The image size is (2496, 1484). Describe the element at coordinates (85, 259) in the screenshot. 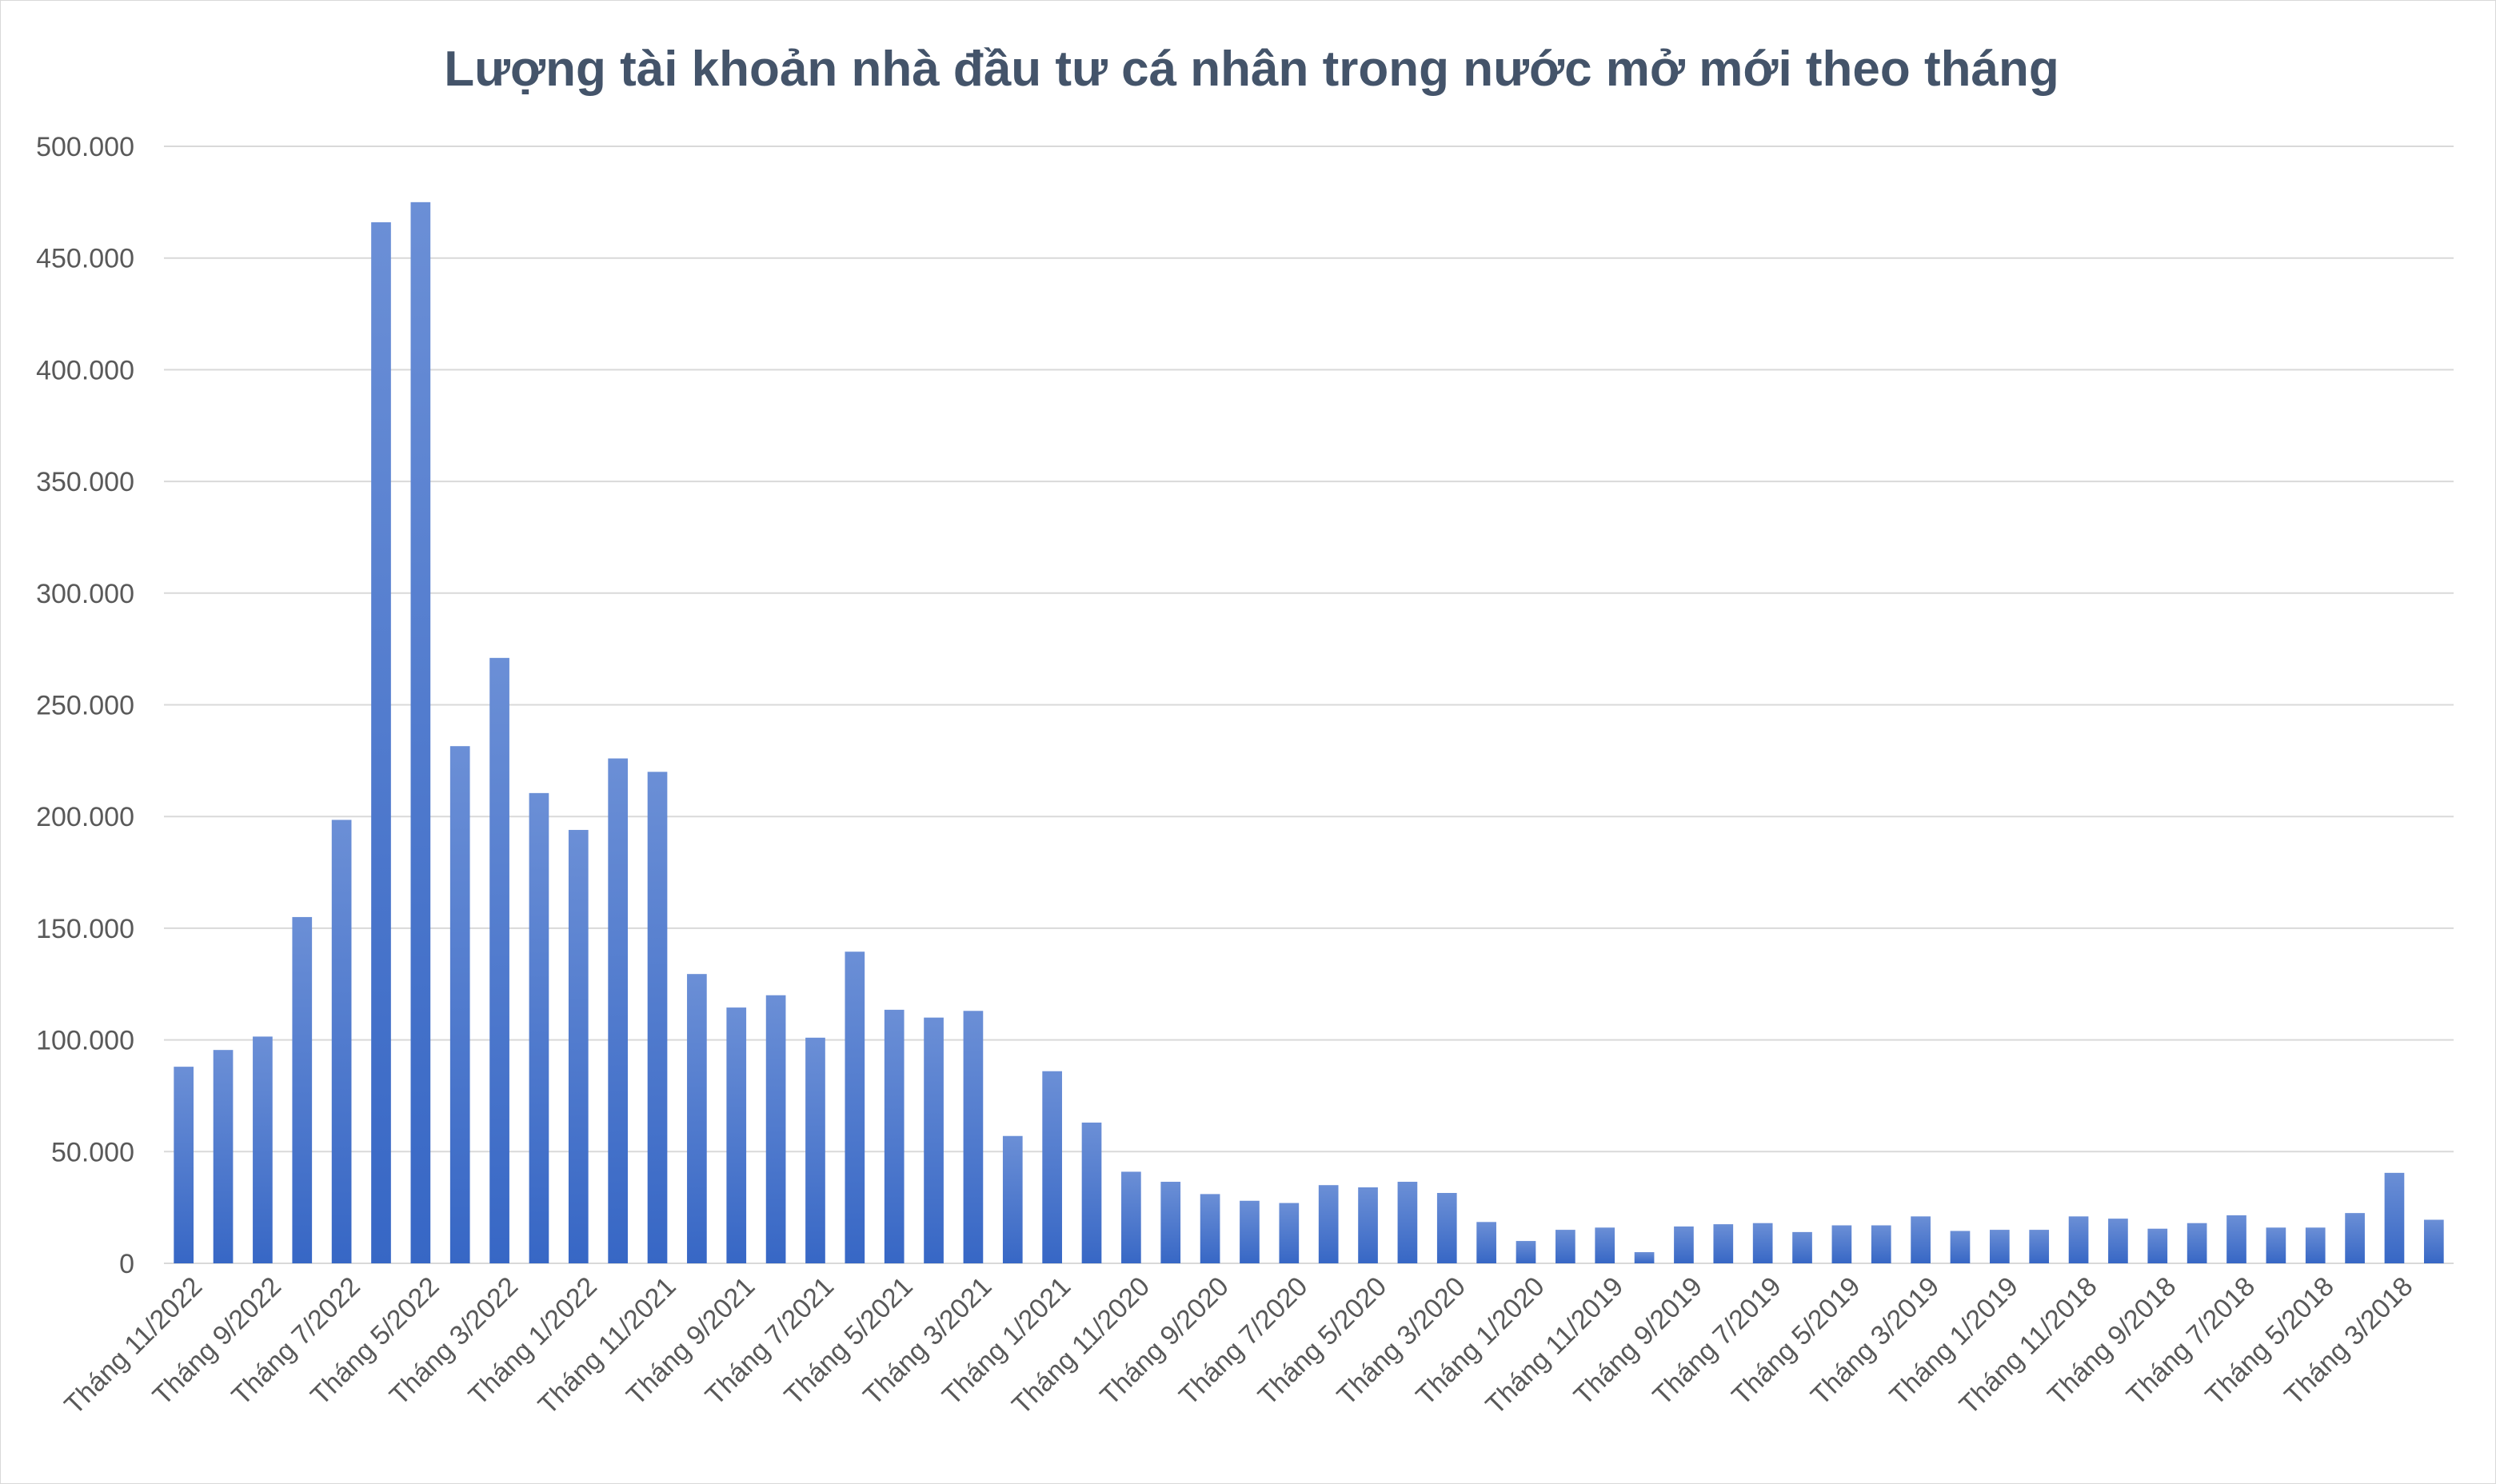

I see `y-tick-label: 450.000` at that location.